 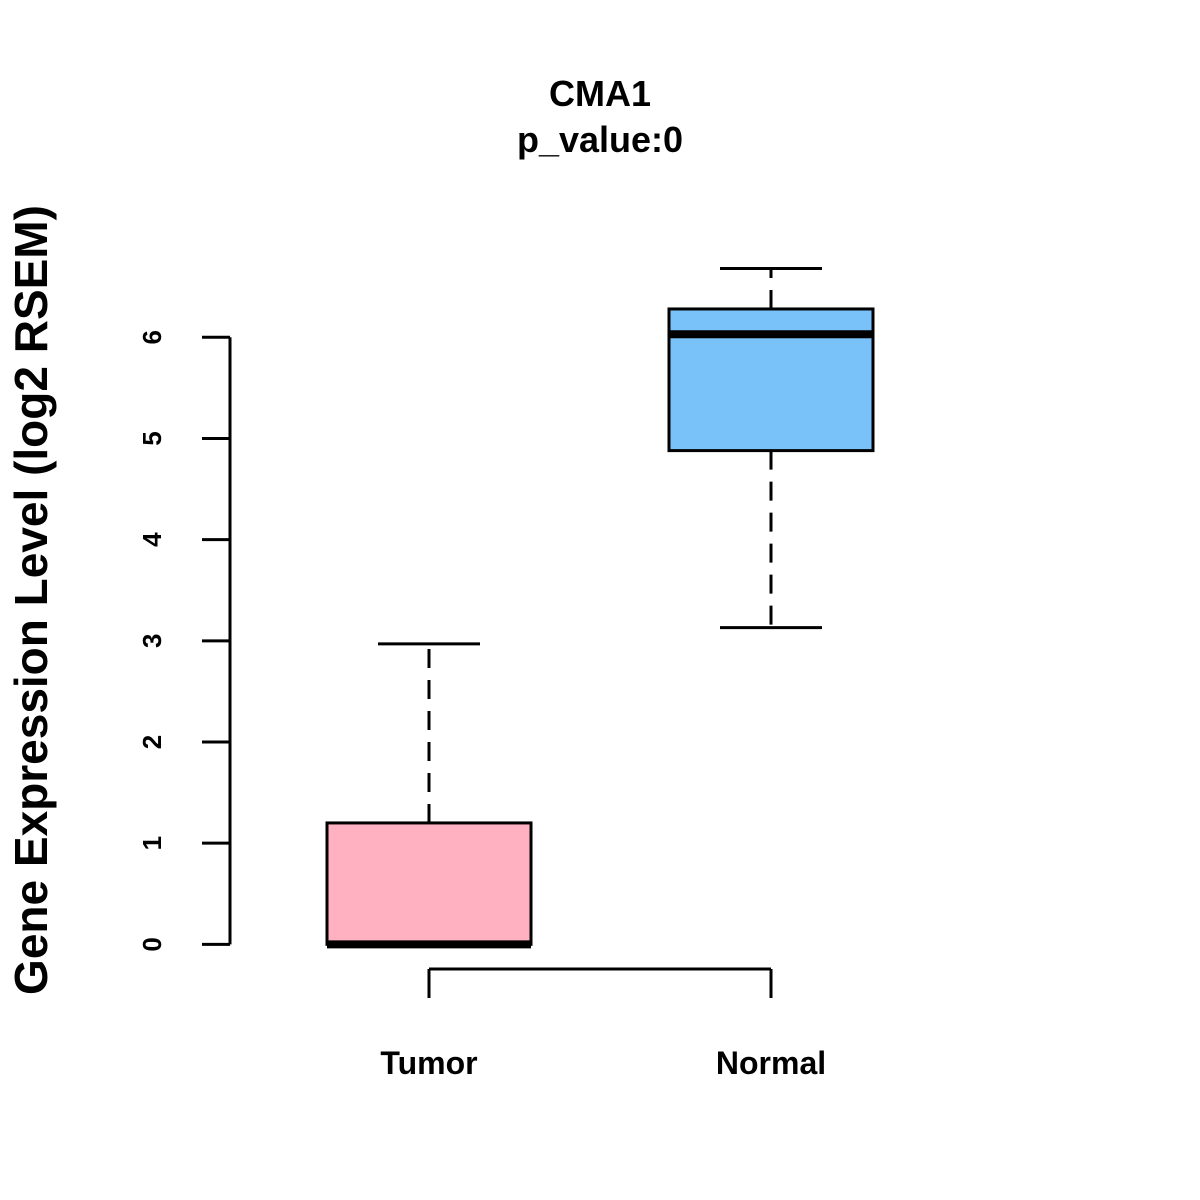 I want to click on y-axis: 0 1 2 3 4 5 6, so click(x=184, y=641).